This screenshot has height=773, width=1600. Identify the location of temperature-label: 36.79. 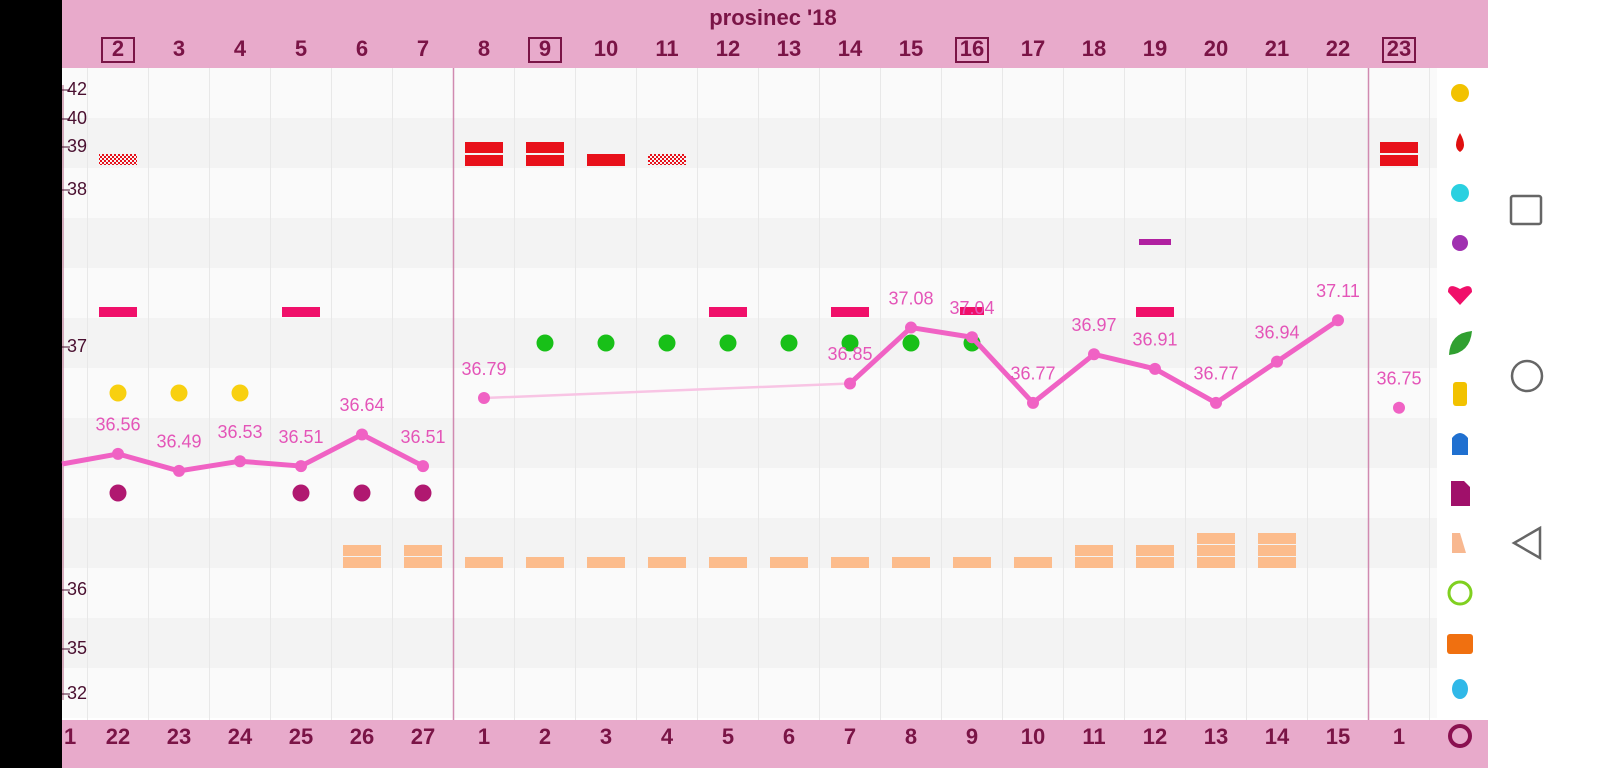
(483, 369).